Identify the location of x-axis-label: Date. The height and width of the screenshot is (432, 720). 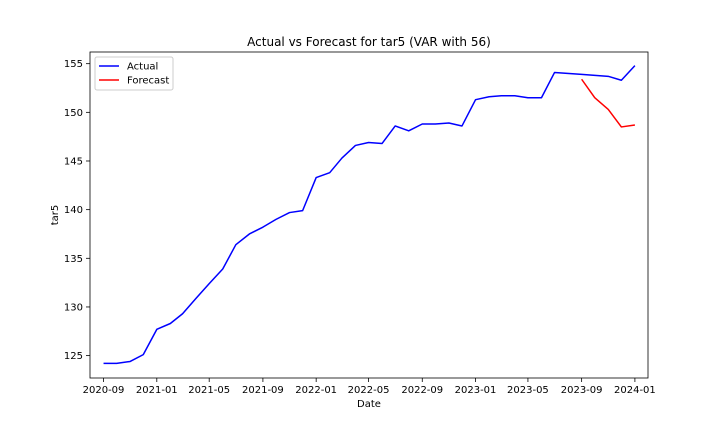
(369, 404).